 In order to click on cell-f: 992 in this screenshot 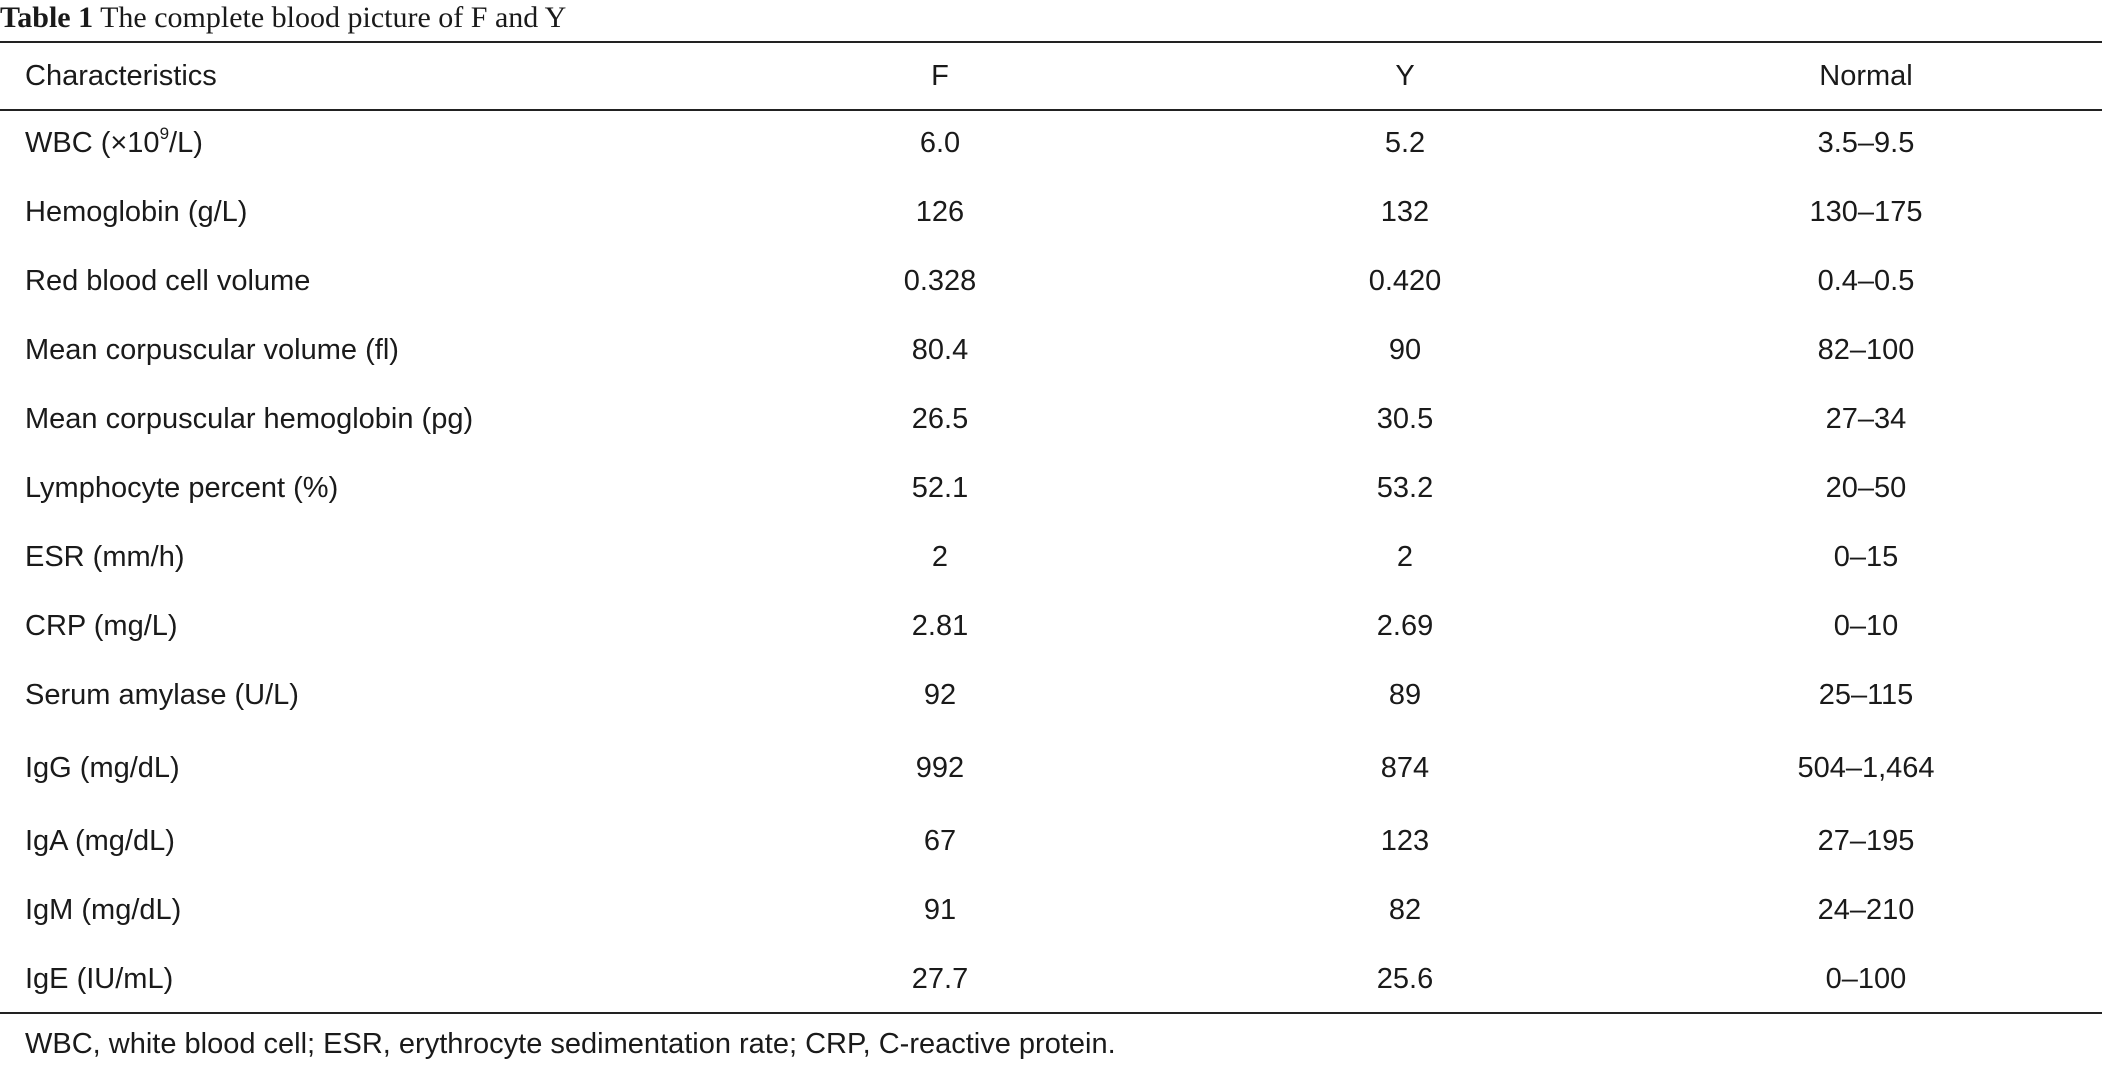, I will do `click(940, 768)`.